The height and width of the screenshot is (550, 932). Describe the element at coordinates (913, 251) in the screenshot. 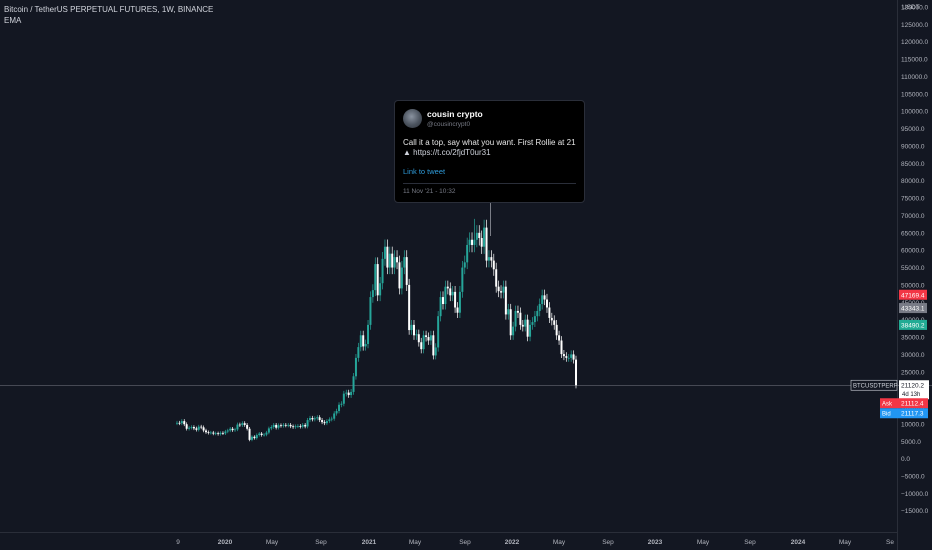

I see `y-tick-label: 60000.0` at that location.